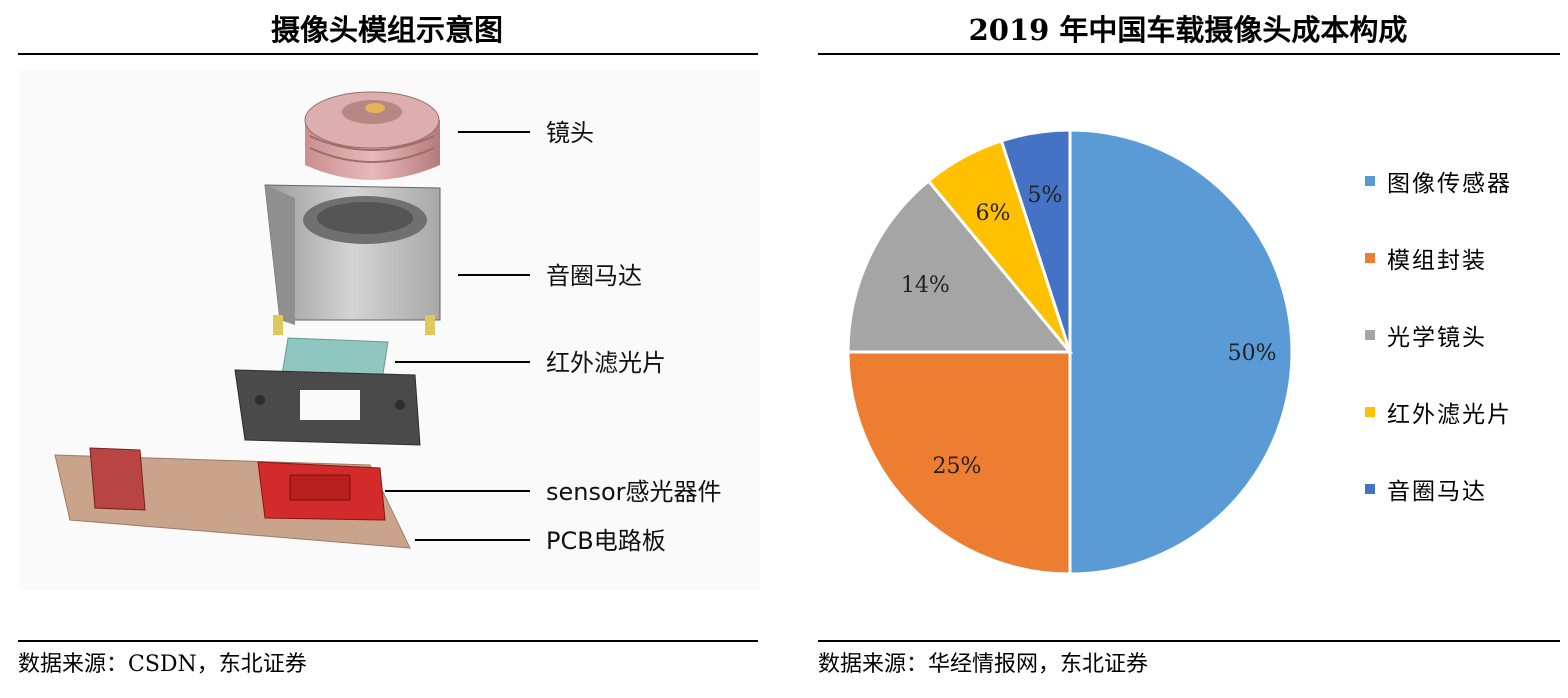  What do you see at coordinates (925, 285) in the screenshot?
I see `pie-data-label: 14%` at bounding box center [925, 285].